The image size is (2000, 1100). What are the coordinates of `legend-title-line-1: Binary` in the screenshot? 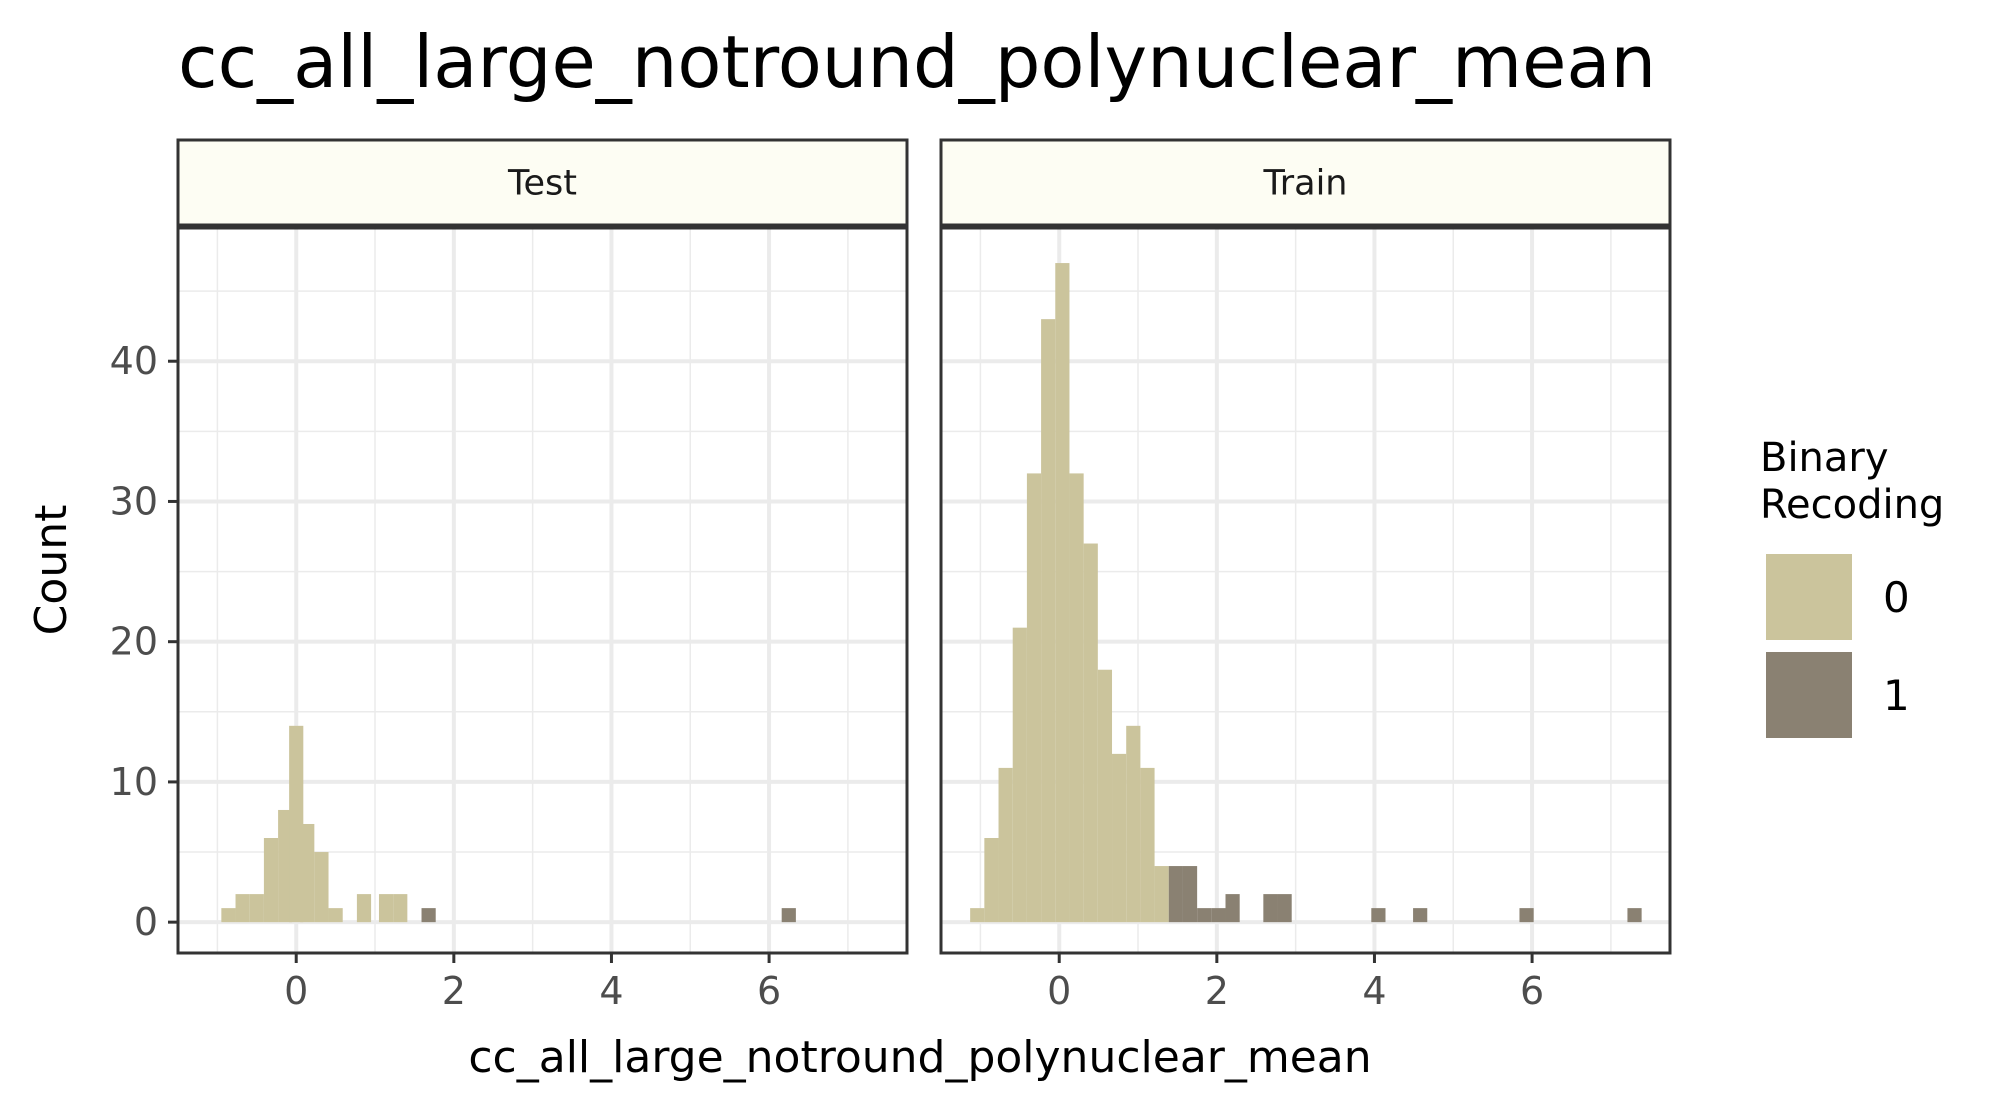 It's located at (1824, 458).